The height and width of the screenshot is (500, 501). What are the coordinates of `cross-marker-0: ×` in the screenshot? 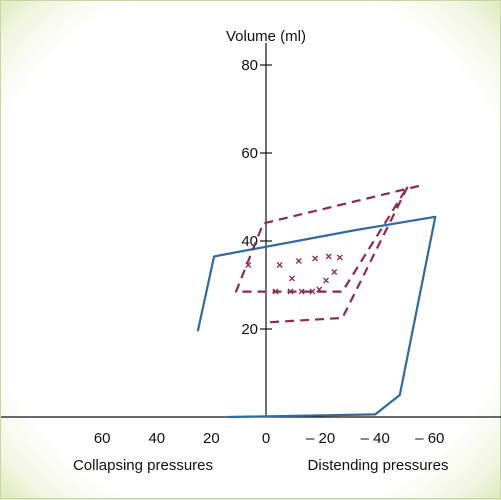 It's located at (248, 265).